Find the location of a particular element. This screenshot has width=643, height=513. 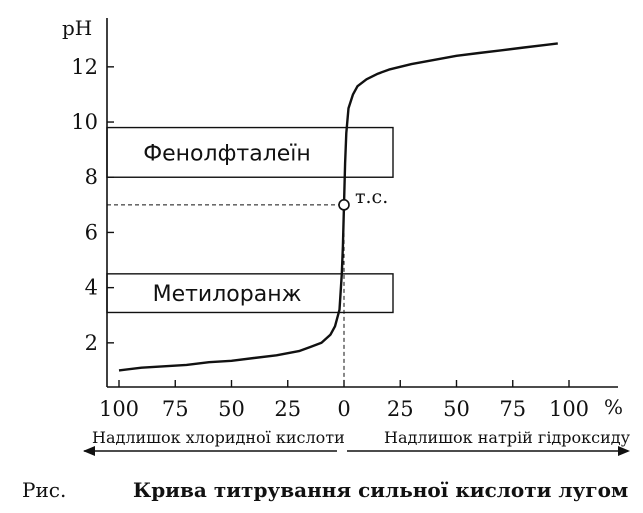

y-axis-title: pH is located at coordinates (77, 28).